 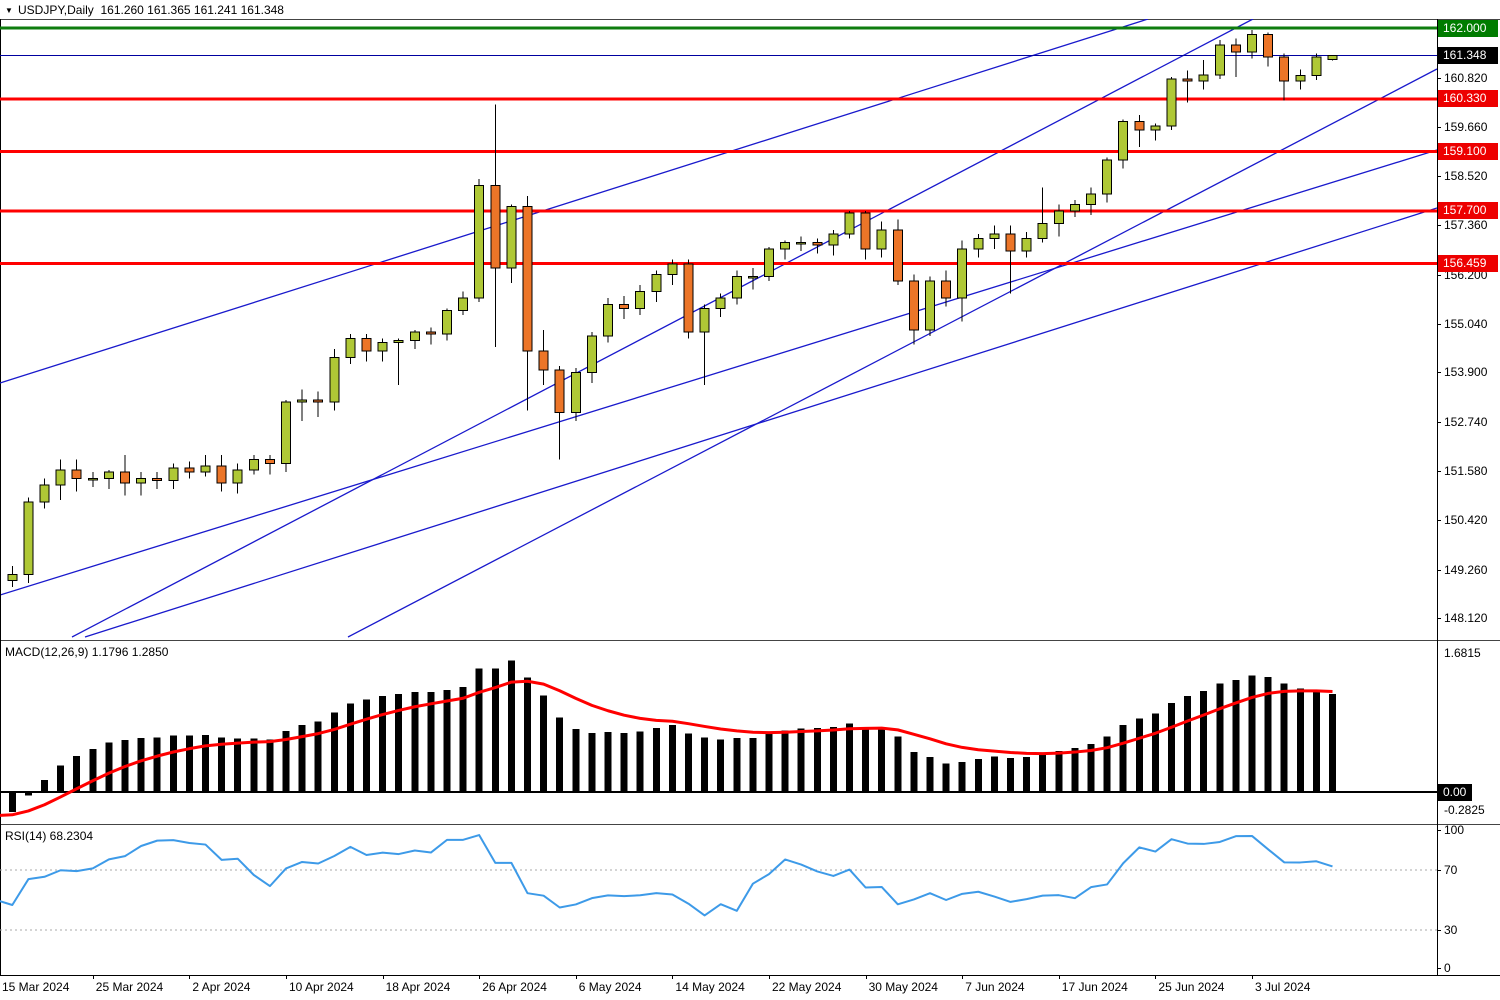 I want to click on date-axis-label: 15 Mar 2024, so click(x=36, y=987).